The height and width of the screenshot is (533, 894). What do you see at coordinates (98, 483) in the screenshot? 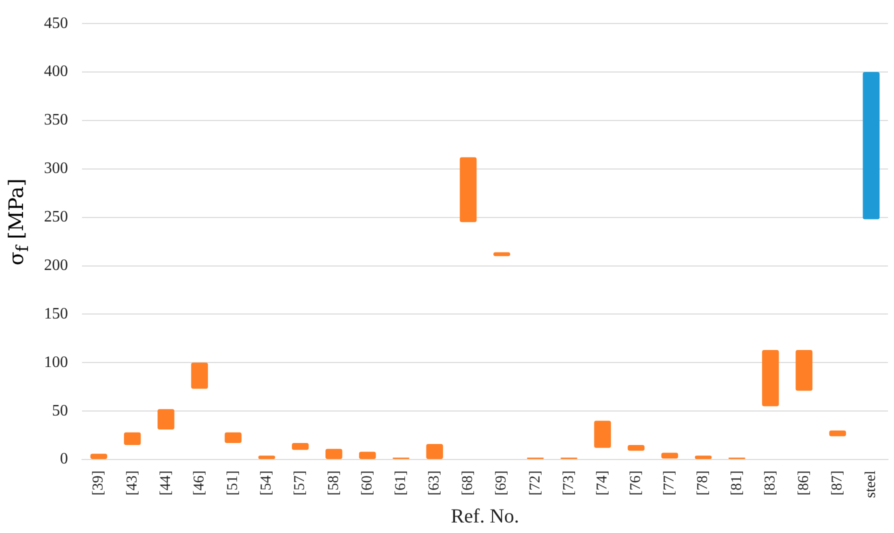
I see `x-tick-label: [39]` at bounding box center [98, 483].